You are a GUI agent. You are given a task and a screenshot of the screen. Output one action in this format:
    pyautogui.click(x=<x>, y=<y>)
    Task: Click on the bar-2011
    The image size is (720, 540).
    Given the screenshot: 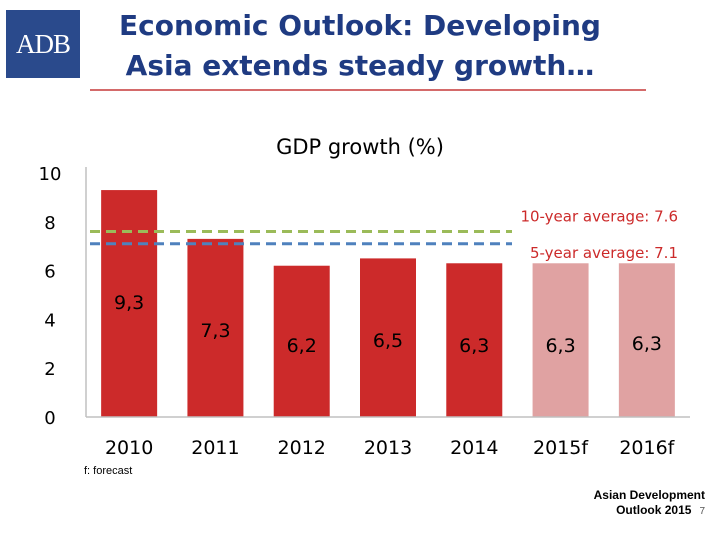 What is the action you would take?
    pyautogui.click(x=215, y=327)
    